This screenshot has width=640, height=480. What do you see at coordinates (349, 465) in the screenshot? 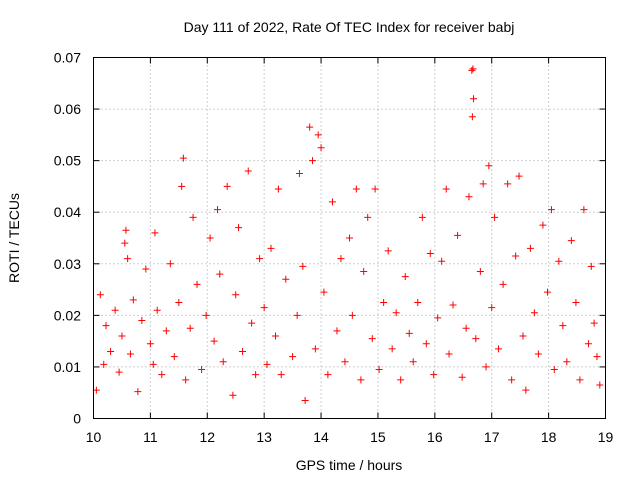
I see `x-axis-label: GPS time / hours` at bounding box center [349, 465].